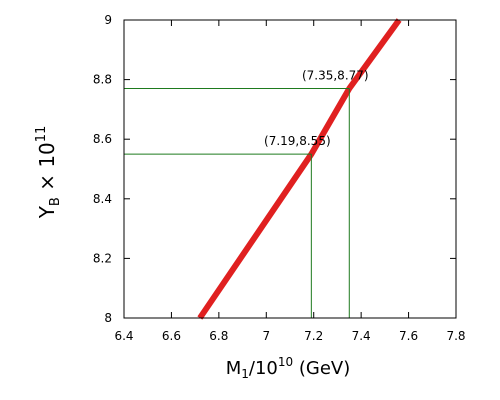 Image resolution: width=500 pixels, height=400 pixels. What do you see at coordinates (47, 212) in the screenshot?
I see `y-axis-label-main: Y` at bounding box center [47, 212].